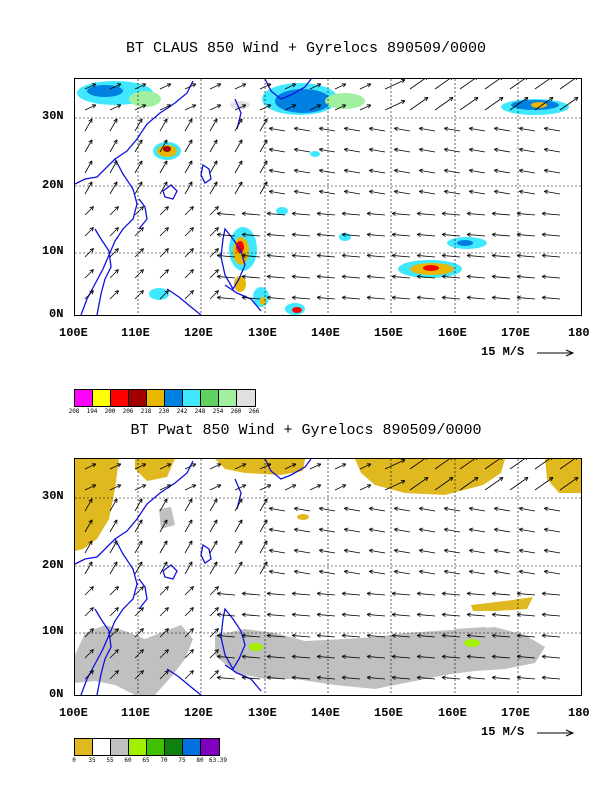 The width and height of the screenshot is (612, 792). Describe the element at coordinates (146, 411) in the screenshot. I see `colorbar-tick-label: 218` at that location.